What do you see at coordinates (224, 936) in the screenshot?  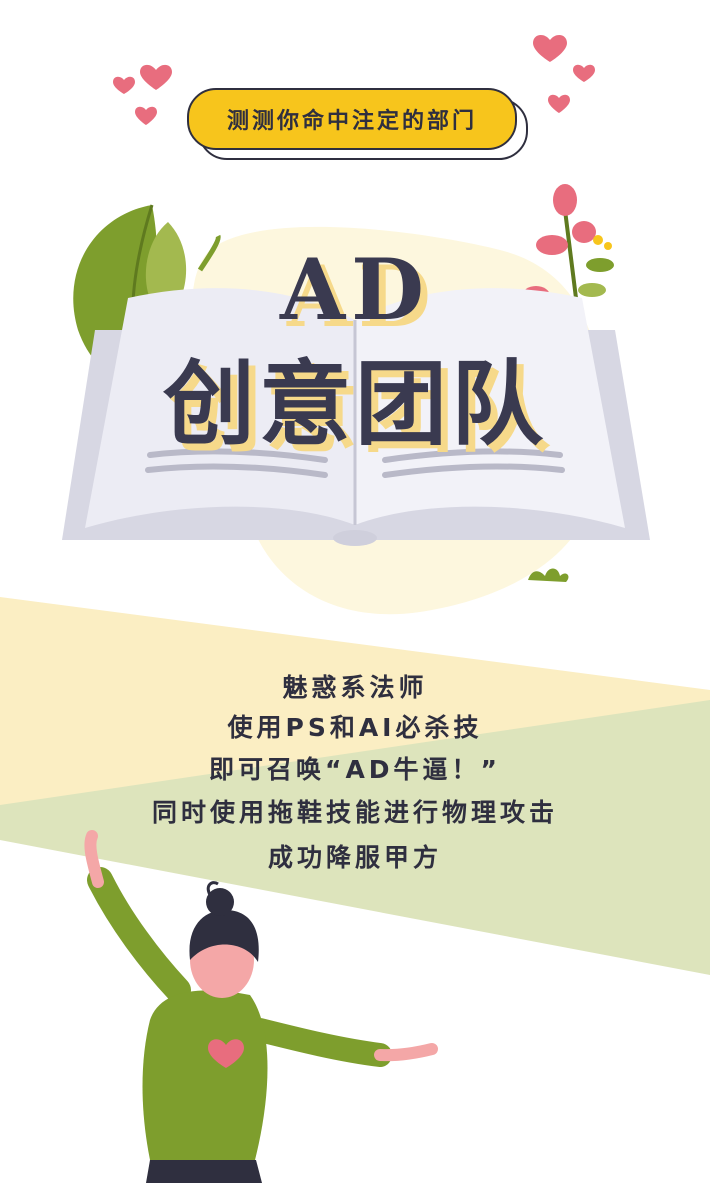 I see `person-hair` at bounding box center [224, 936].